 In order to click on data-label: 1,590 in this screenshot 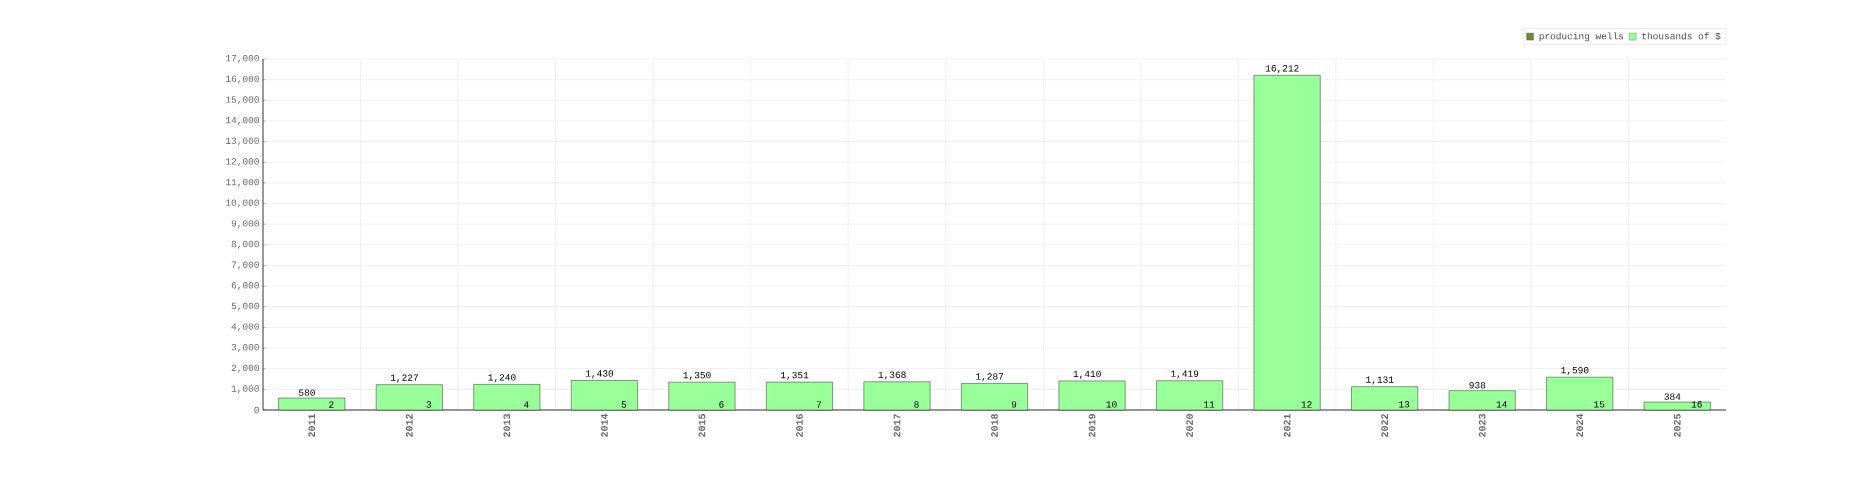, I will do `click(1575, 370)`.